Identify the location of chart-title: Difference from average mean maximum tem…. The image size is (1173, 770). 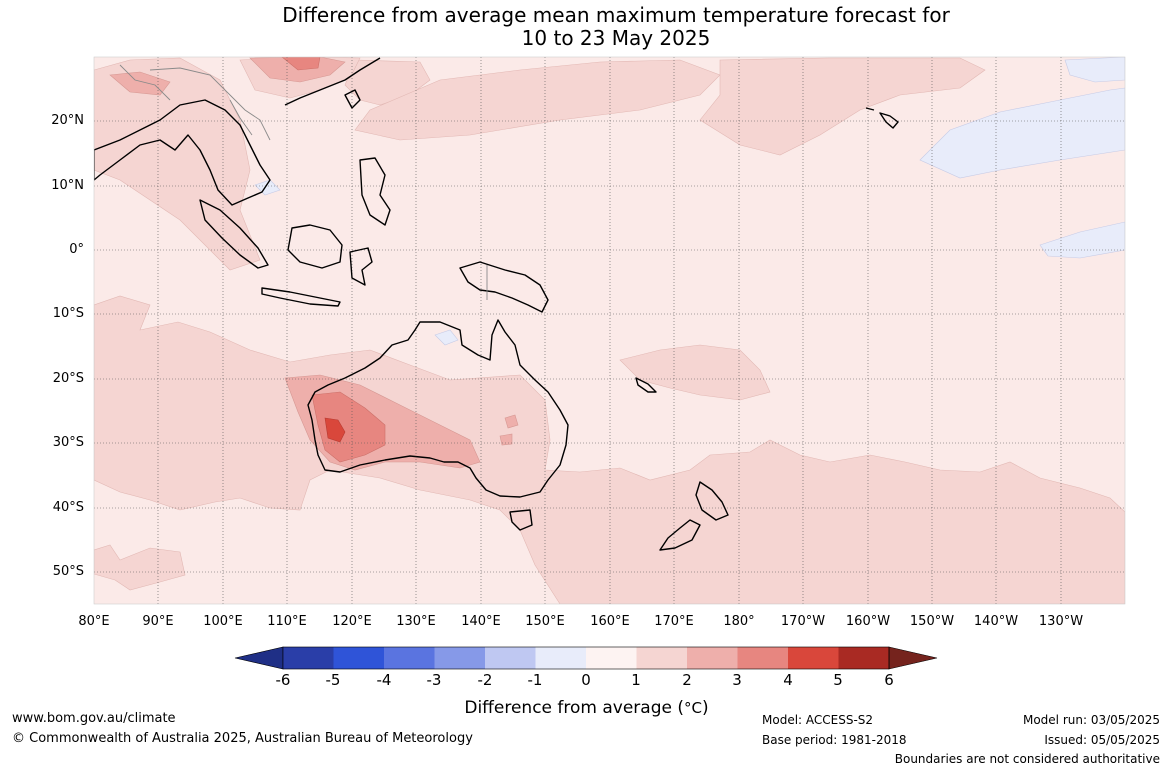
(586, 27).